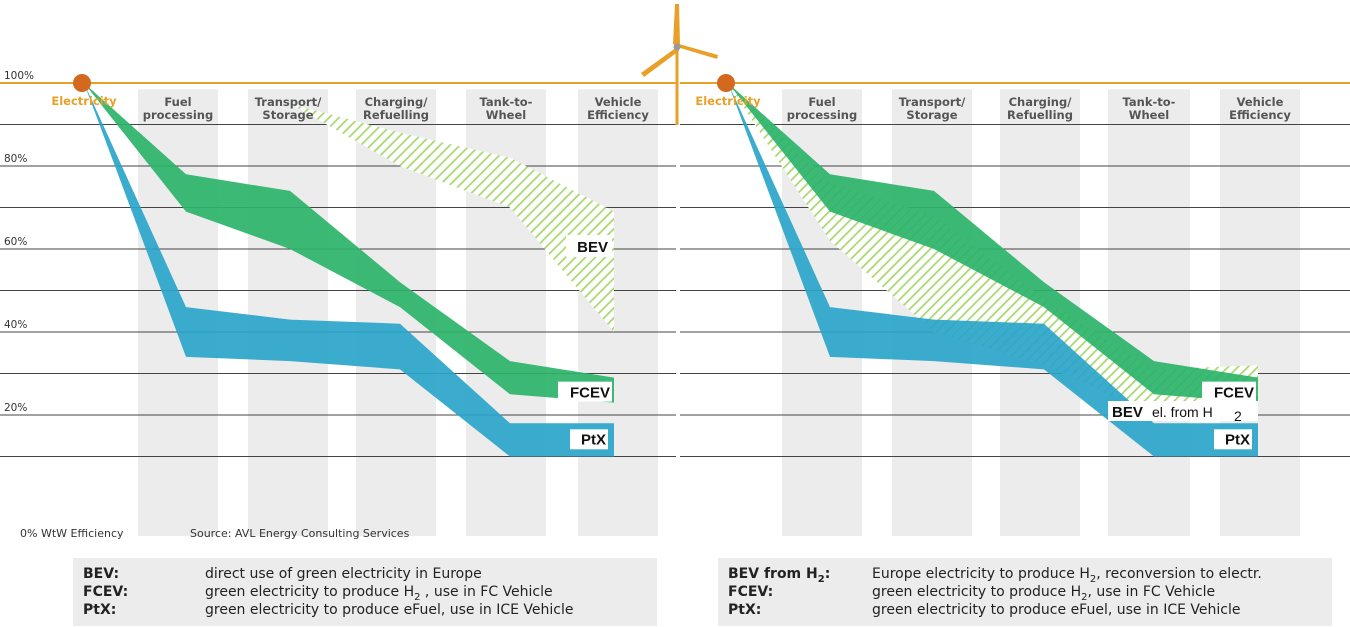 This screenshot has height=627, width=1350. Describe the element at coordinates (15, 159) in the screenshot. I see `y-tick-label: 80%` at that location.